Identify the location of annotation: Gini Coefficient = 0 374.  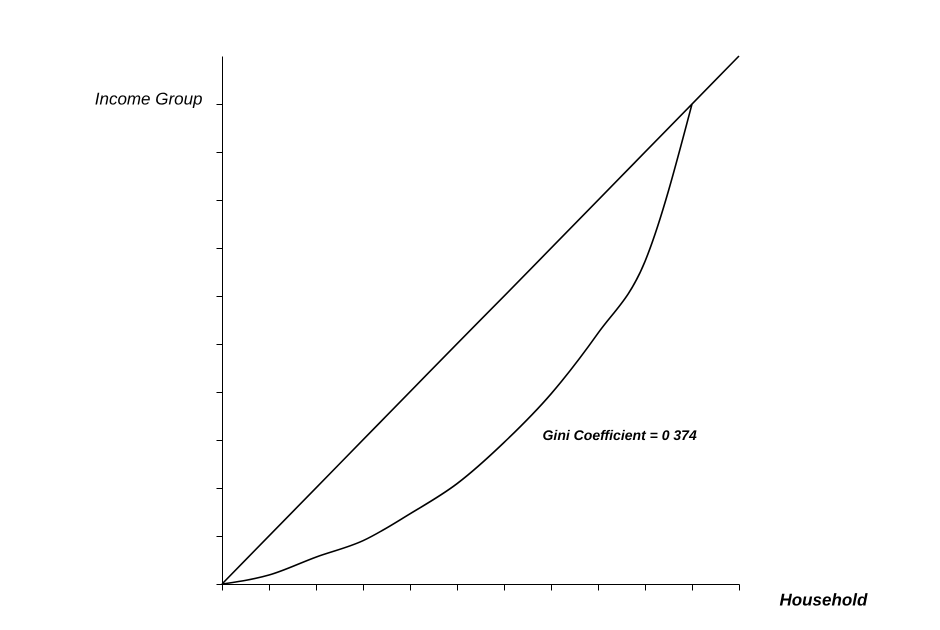
(619, 435).